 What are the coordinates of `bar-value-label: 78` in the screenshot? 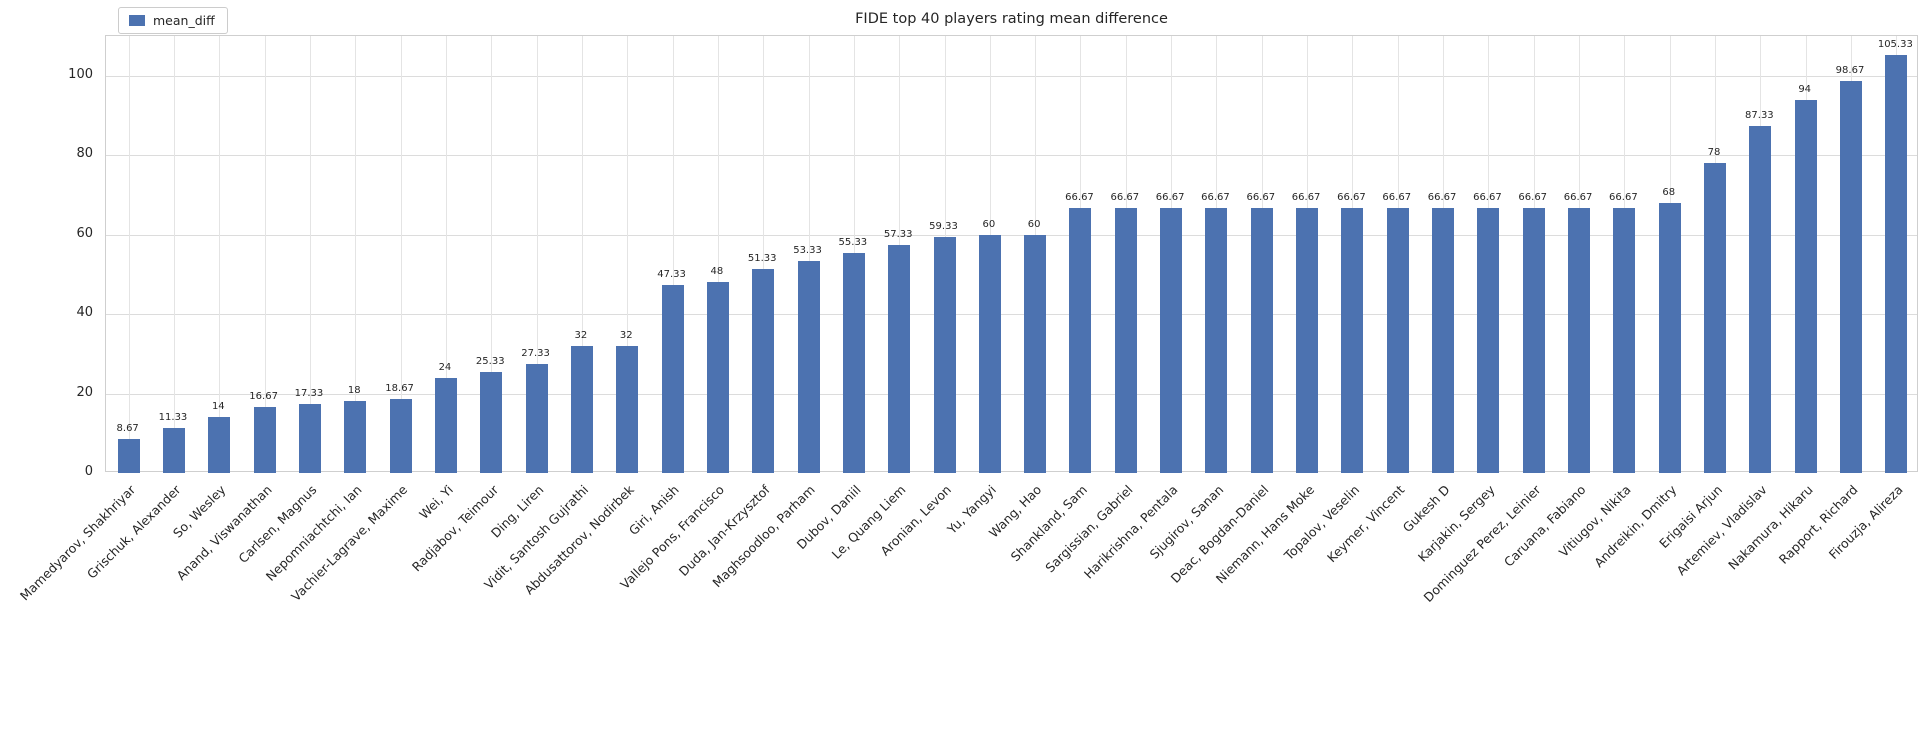 It's located at (1714, 153).